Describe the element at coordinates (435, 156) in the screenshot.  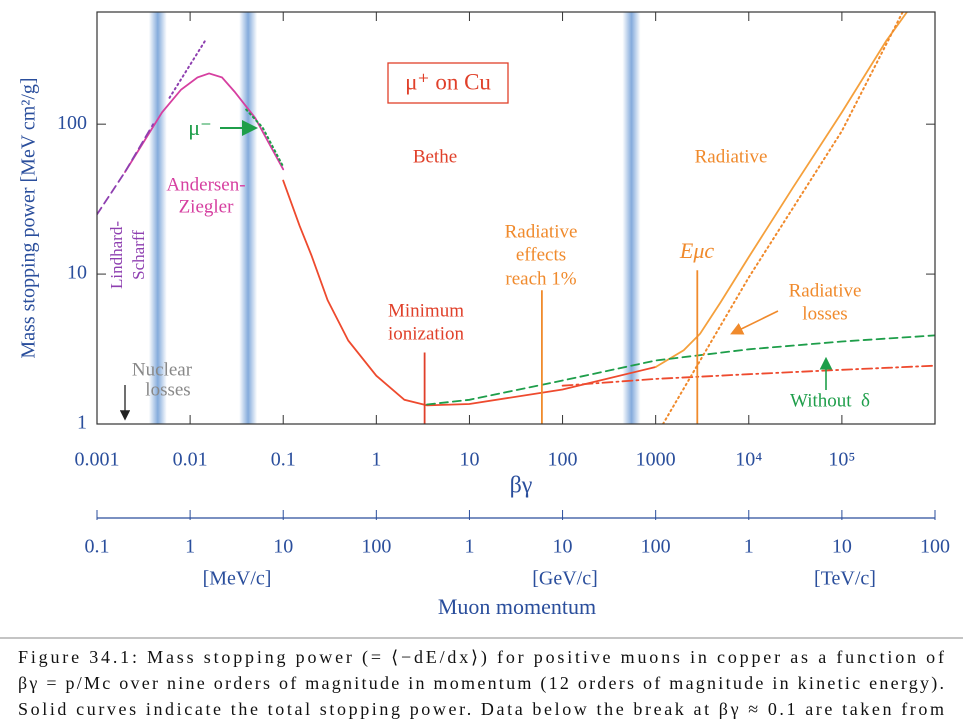
I see `label-bethe: Bethe` at that location.